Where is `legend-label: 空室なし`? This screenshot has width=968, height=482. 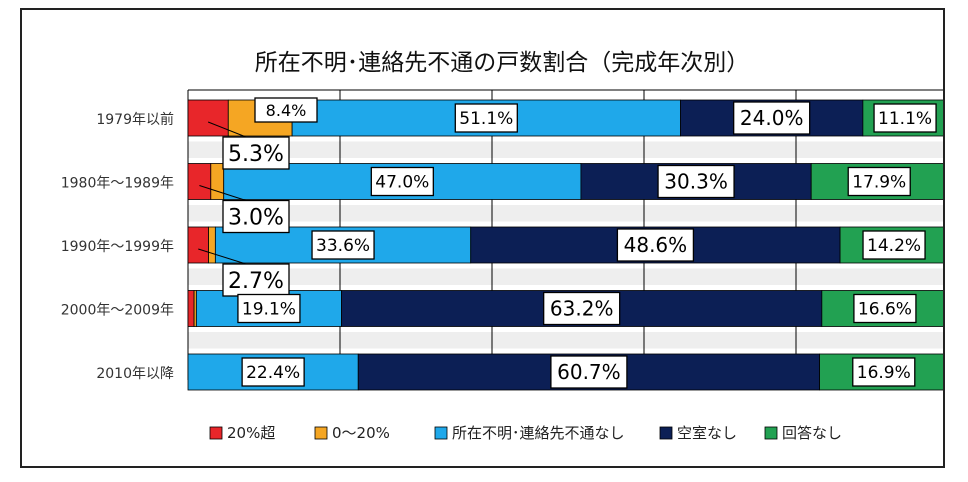 legend-label: 空室なし is located at coordinates (707, 433).